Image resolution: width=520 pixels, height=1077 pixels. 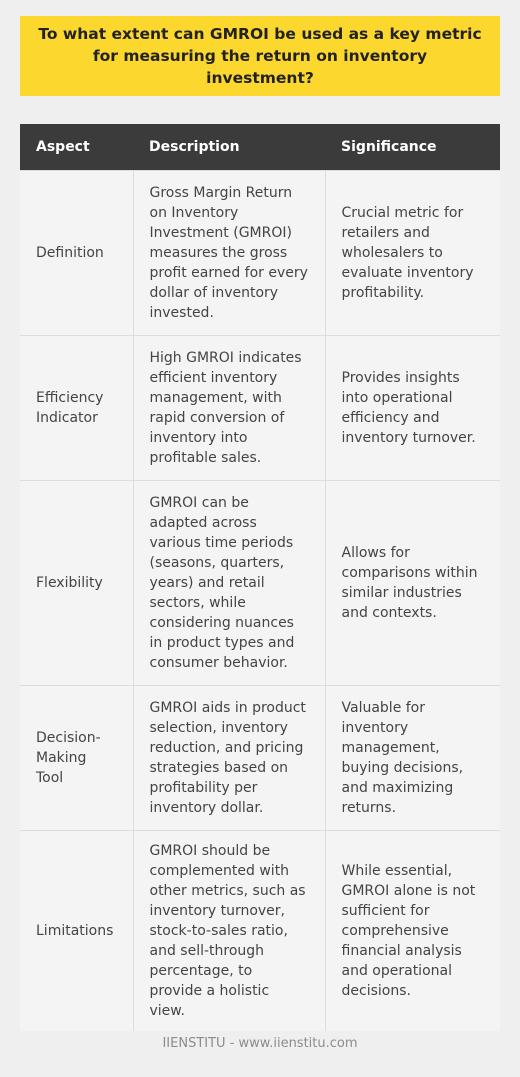 What do you see at coordinates (76, 408) in the screenshot?
I see `cell-aspect: Efficiency Indicator` at bounding box center [76, 408].